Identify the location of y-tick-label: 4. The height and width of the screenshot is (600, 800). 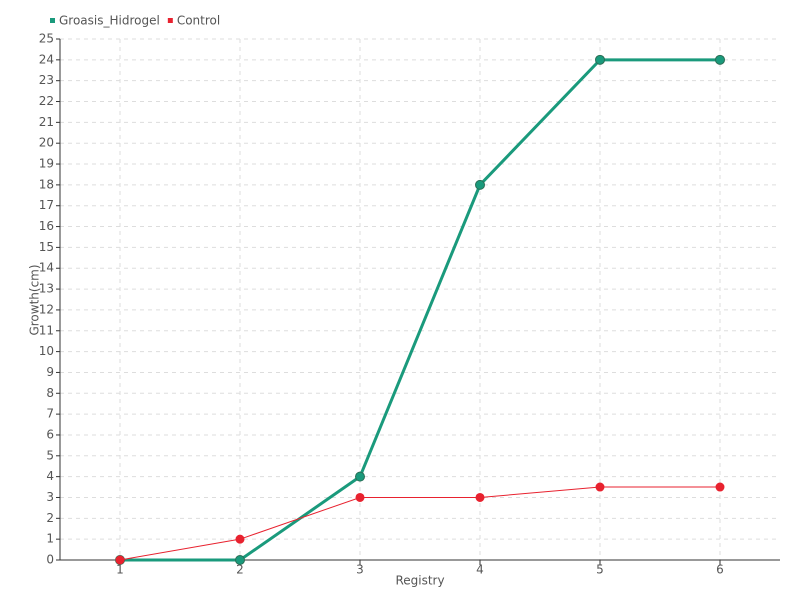
(50, 476).